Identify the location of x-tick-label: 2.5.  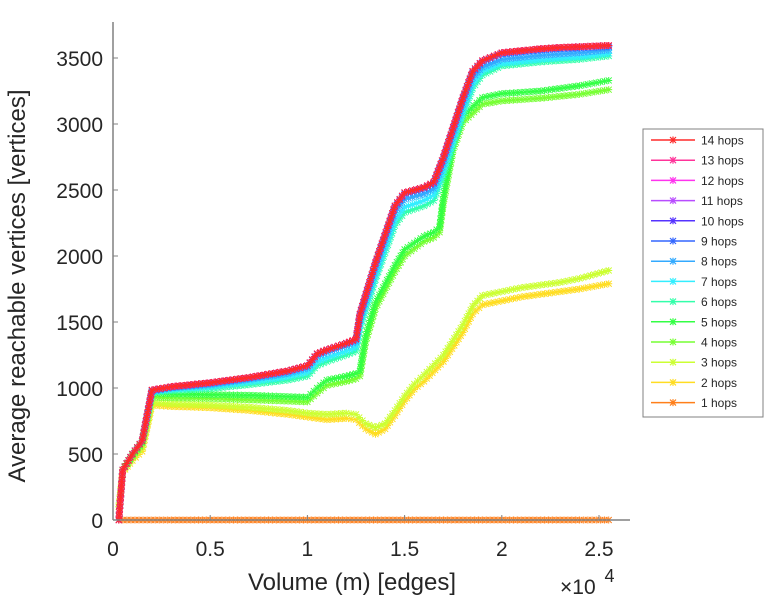
(598, 549).